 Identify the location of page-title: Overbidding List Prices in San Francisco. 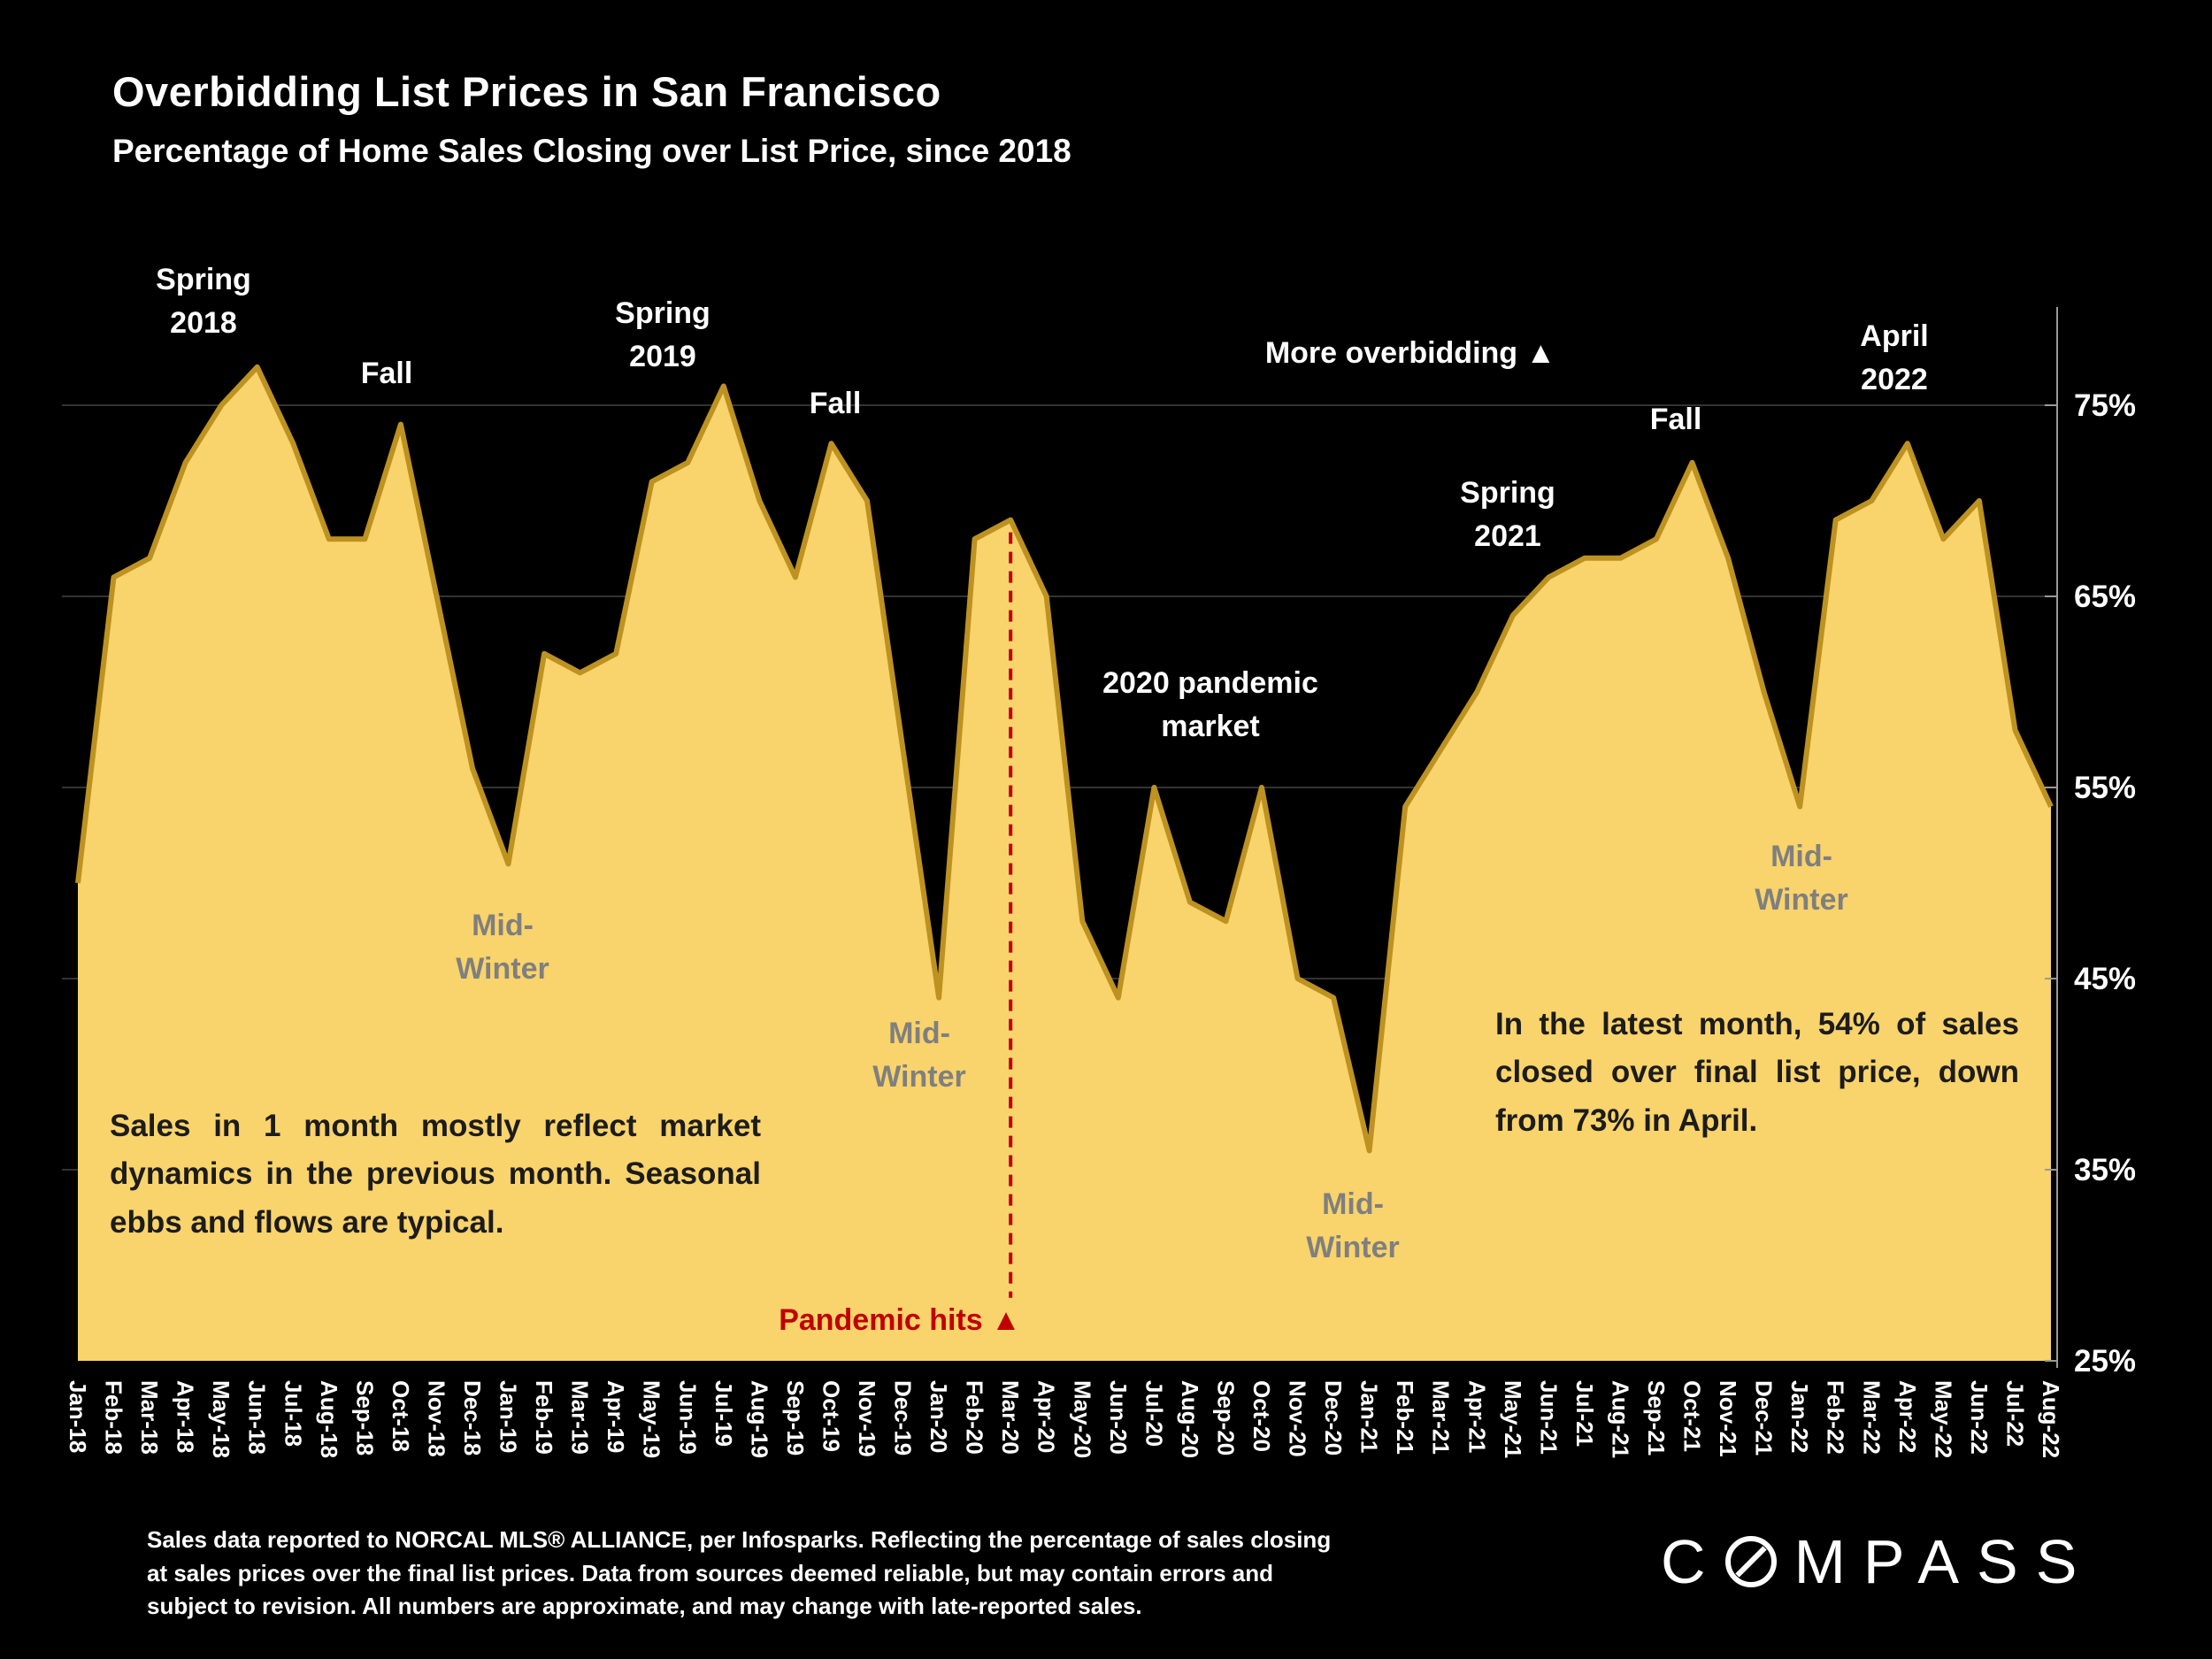
(526, 91).